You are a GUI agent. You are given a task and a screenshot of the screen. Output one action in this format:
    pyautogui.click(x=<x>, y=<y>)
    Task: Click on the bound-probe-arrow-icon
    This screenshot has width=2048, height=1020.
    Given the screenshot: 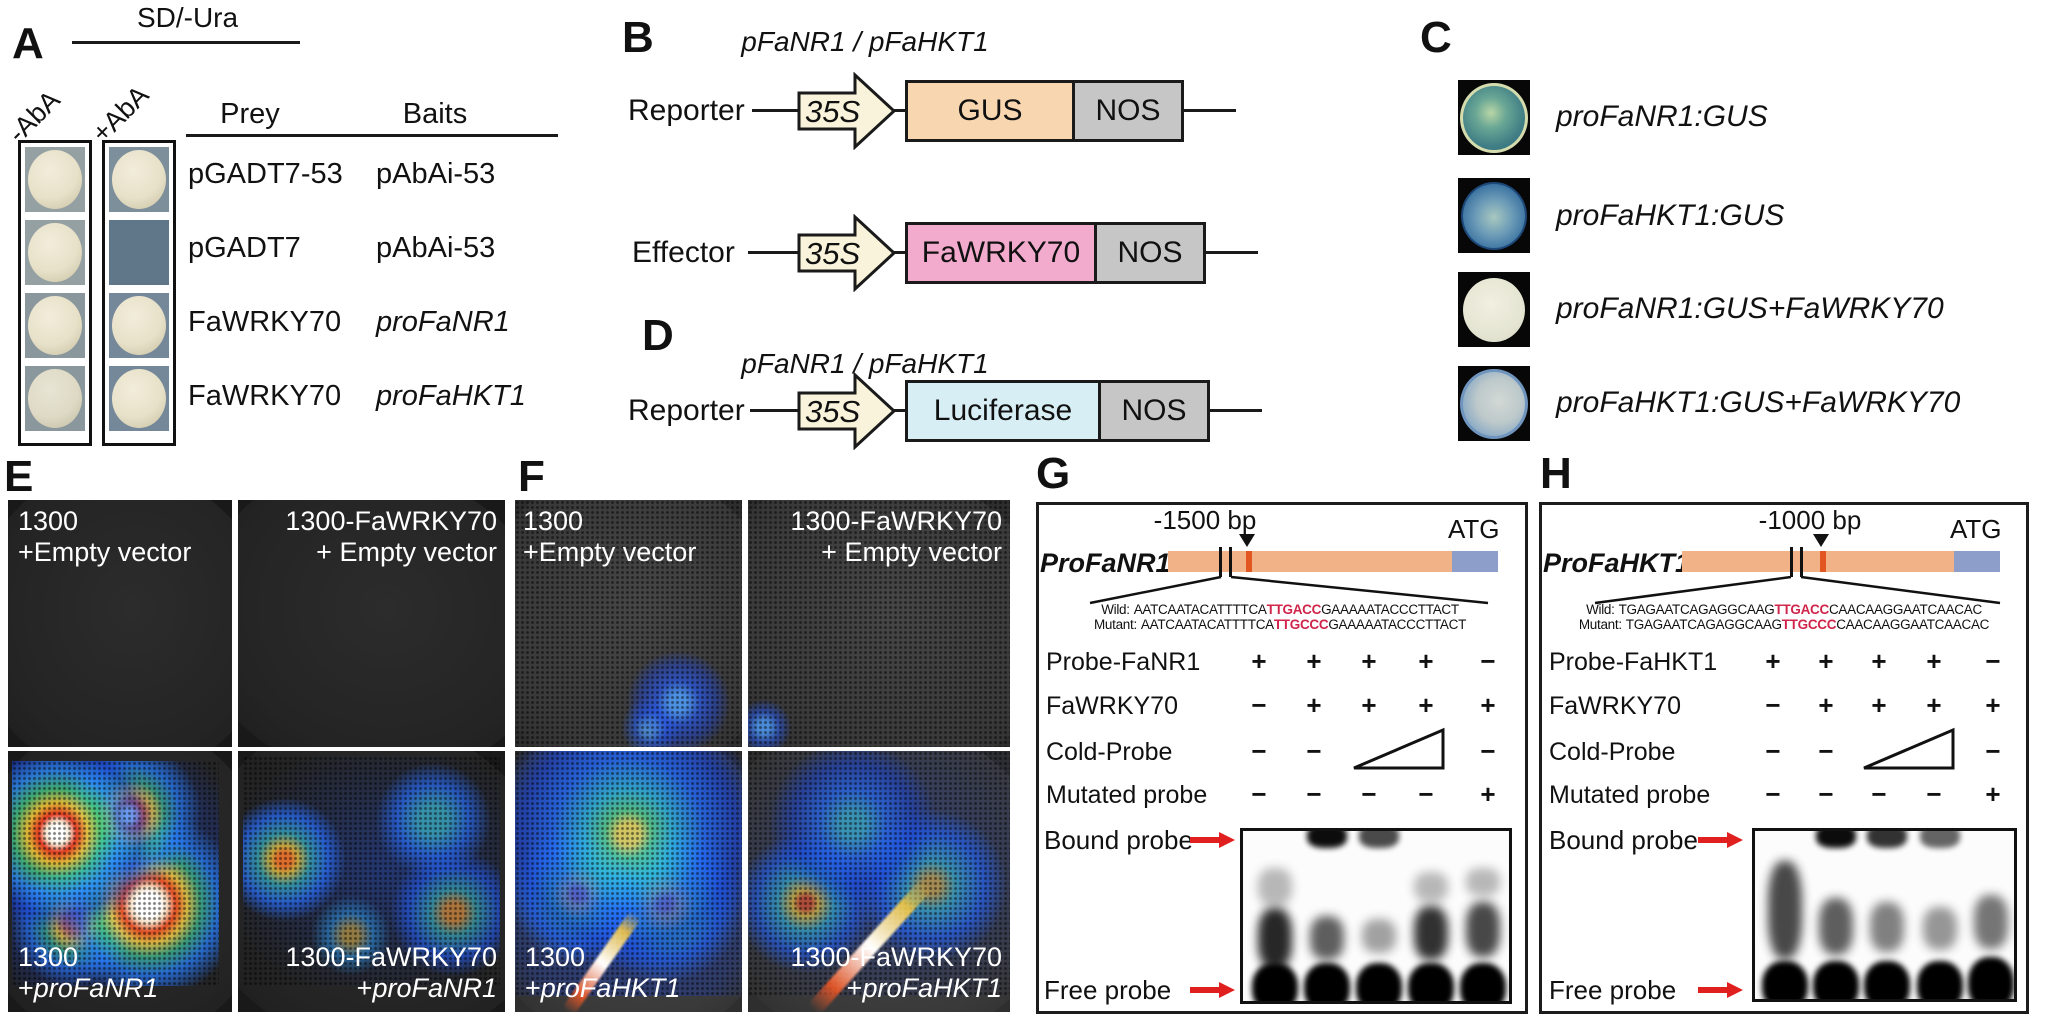 What is the action you would take?
    pyautogui.click(x=1213, y=840)
    